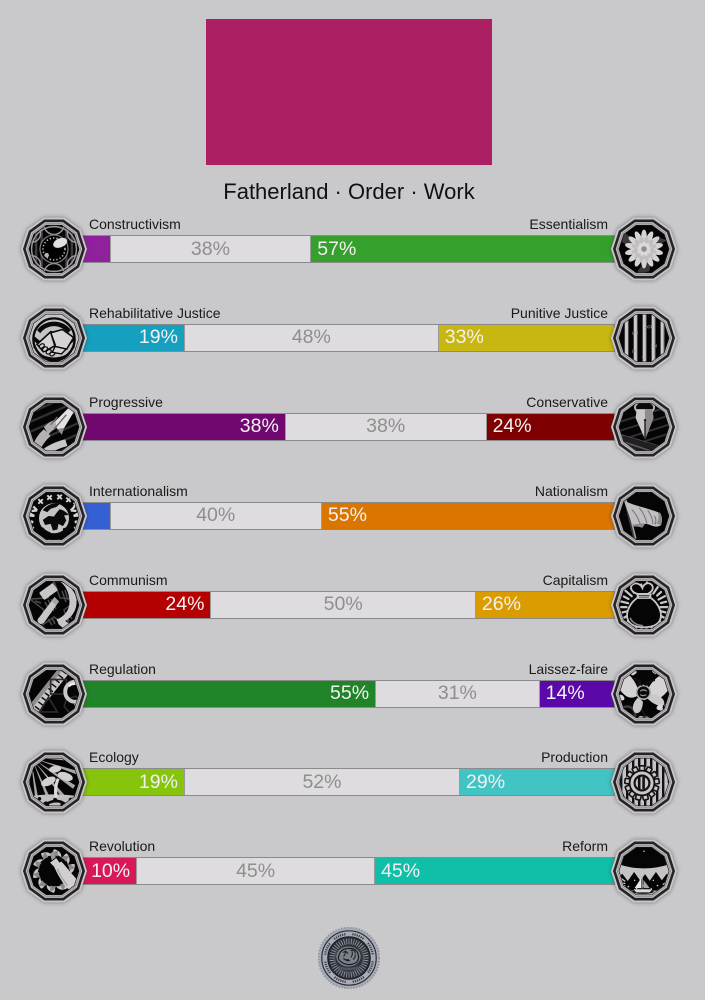 This screenshot has width=705, height=1000. What do you see at coordinates (650, 327) in the screenshot?
I see `svg-text: XIII` at bounding box center [650, 327].